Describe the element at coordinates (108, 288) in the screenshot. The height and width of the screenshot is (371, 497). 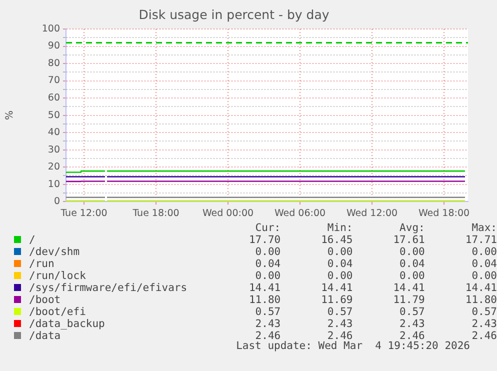
I see `legend-label: /sys/firmware/efi/efivars` at that location.